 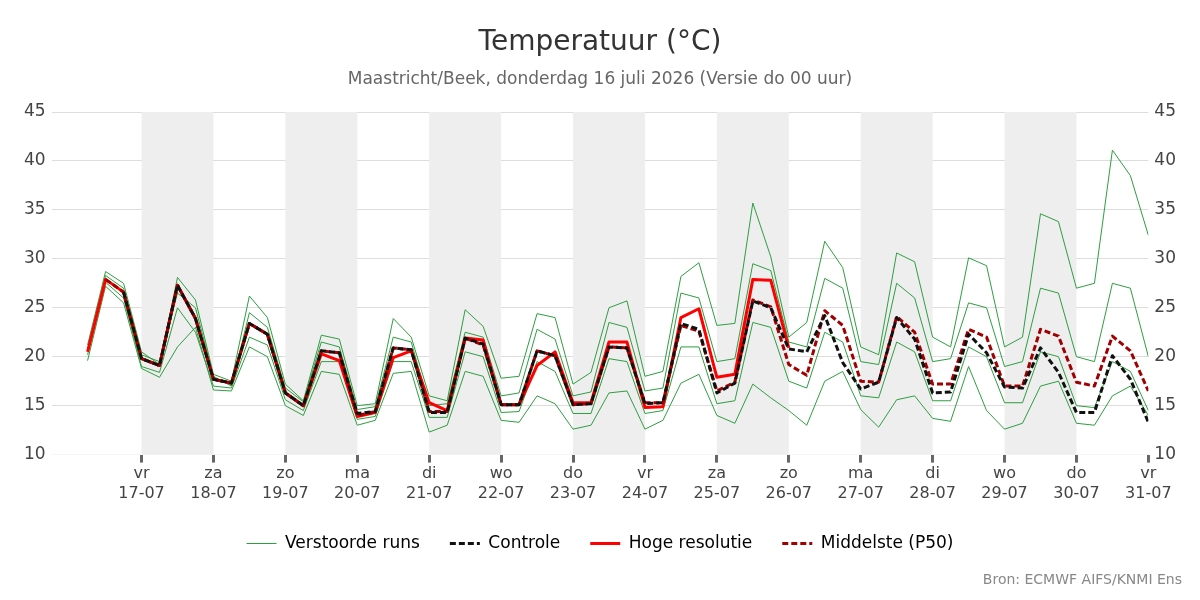 What do you see at coordinates (1165, 306) in the screenshot?
I see `y2-tick-label: 25` at bounding box center [1165, 306].